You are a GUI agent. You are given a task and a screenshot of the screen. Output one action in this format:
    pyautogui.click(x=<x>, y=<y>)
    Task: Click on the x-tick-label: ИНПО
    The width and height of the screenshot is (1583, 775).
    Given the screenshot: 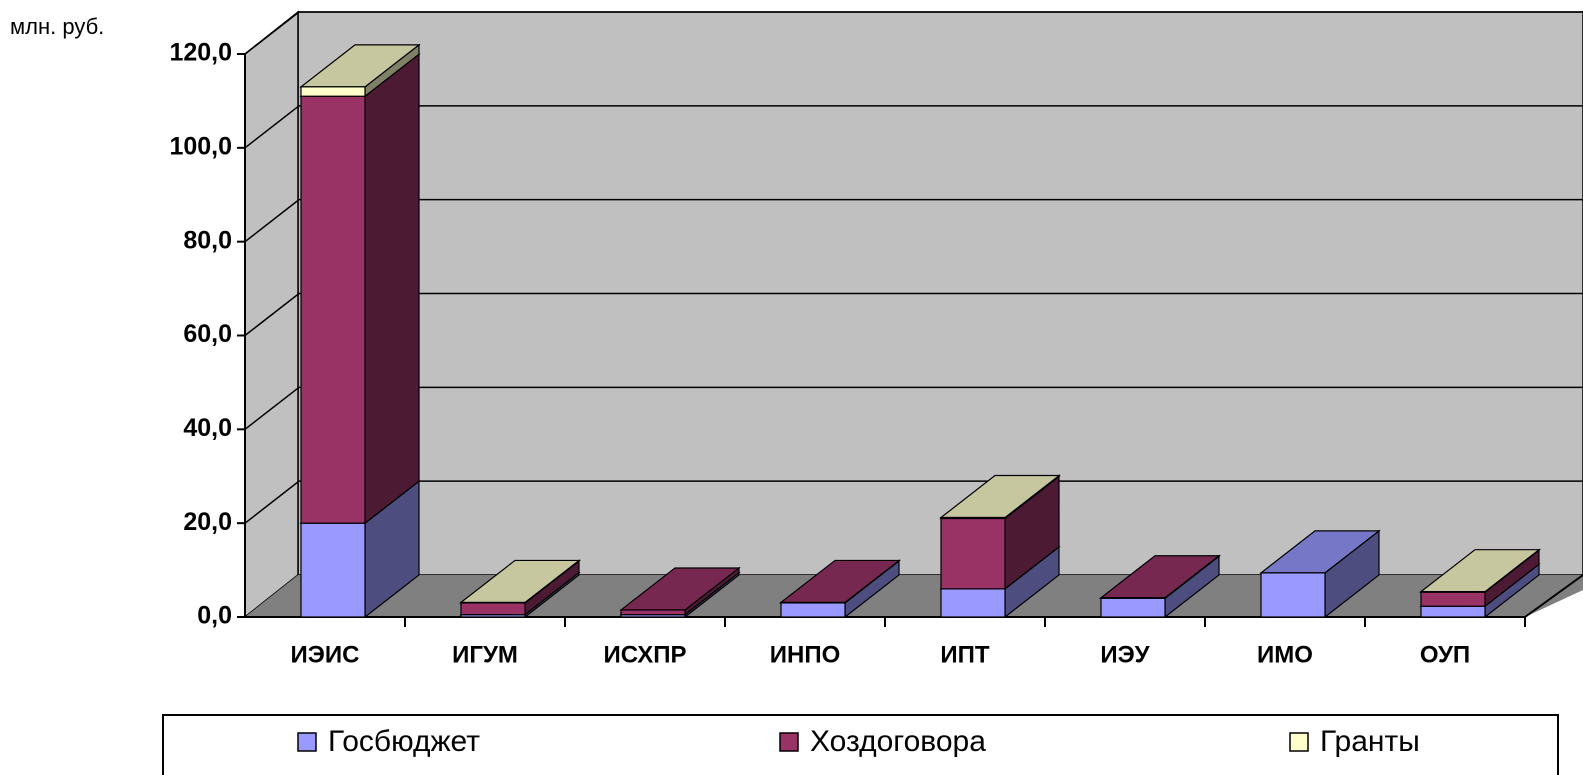 What is the action you would take?
    pyautogui.click(x=805, y=654)
    